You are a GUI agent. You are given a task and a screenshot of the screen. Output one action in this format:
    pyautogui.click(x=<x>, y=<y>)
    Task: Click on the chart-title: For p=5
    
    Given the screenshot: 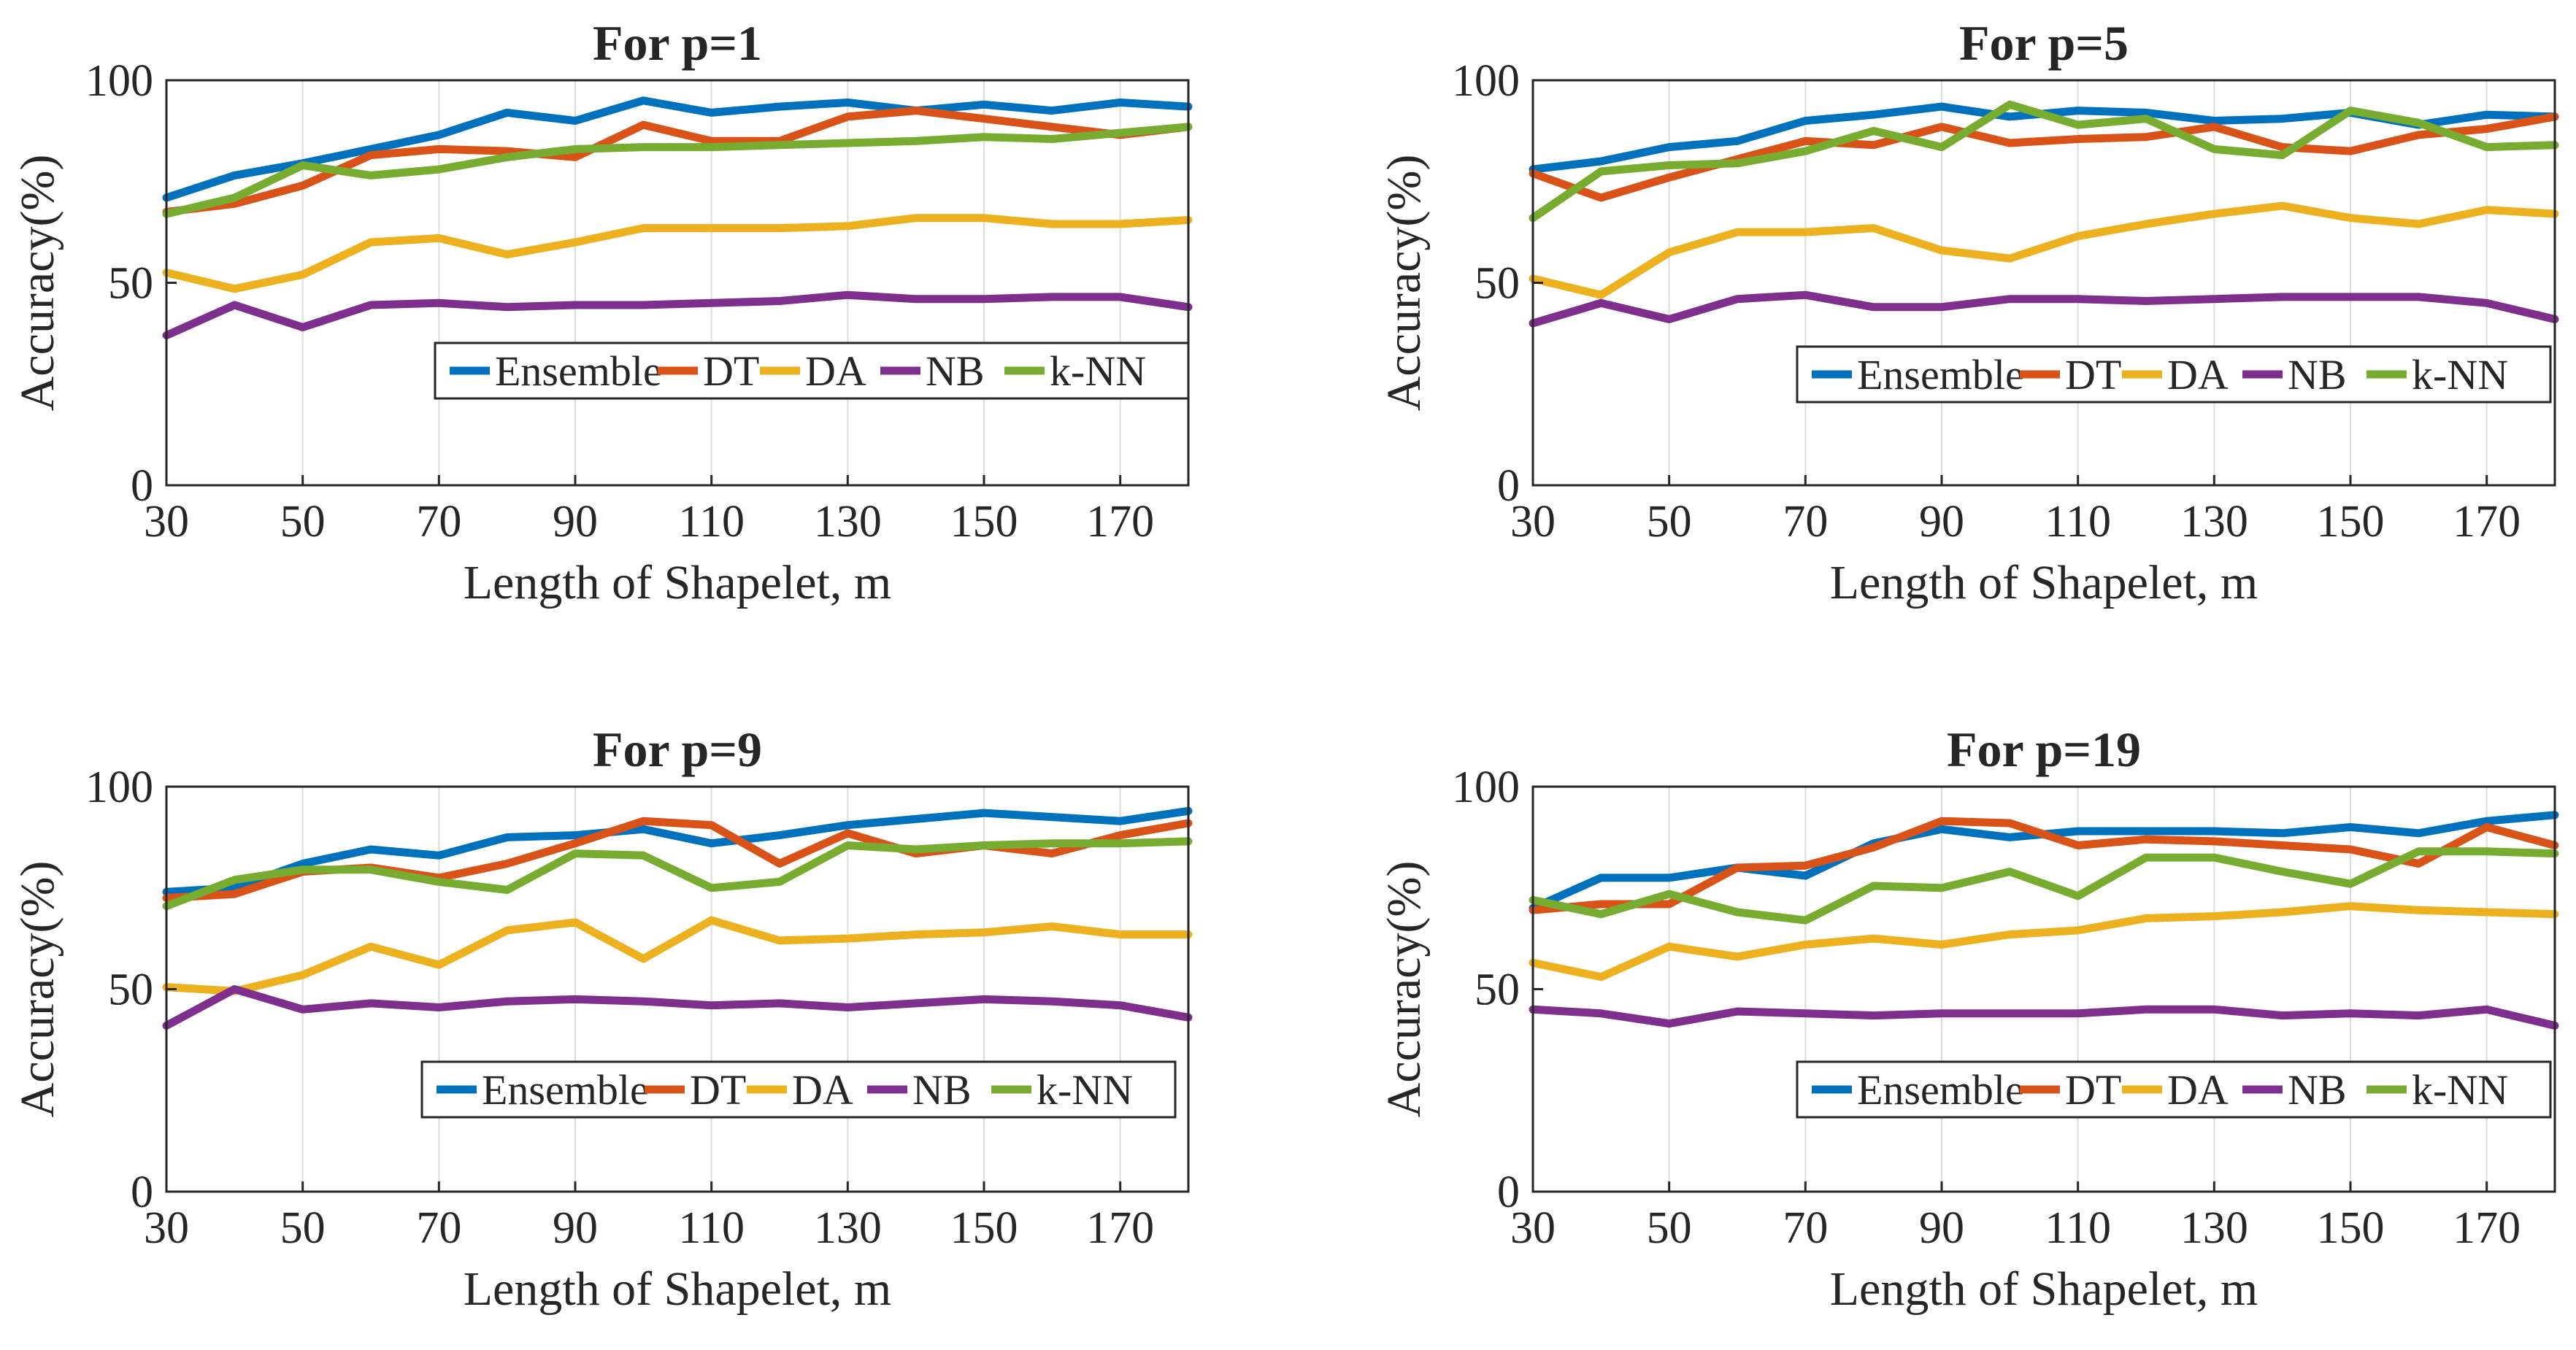 What is the action you would take?
    pyautogui.click(x=2044, y=43)
    